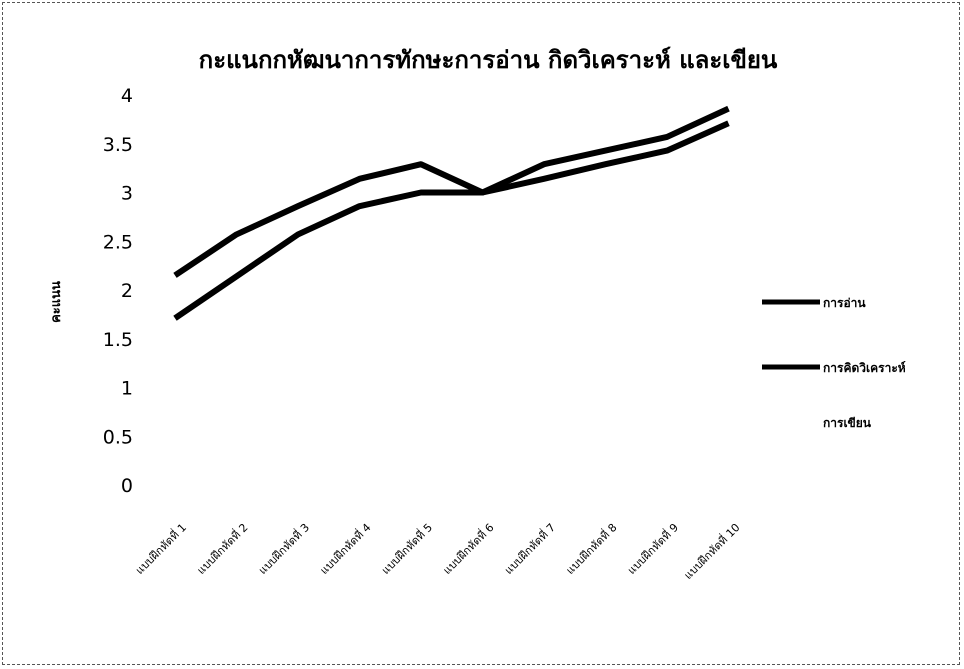  Describe the element at coordinates (56, 302) in the screenshot. I see `y-axis-label: คะแนน` at that location.